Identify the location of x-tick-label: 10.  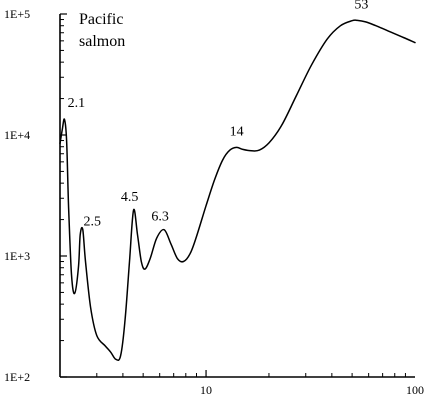
(206, 390).